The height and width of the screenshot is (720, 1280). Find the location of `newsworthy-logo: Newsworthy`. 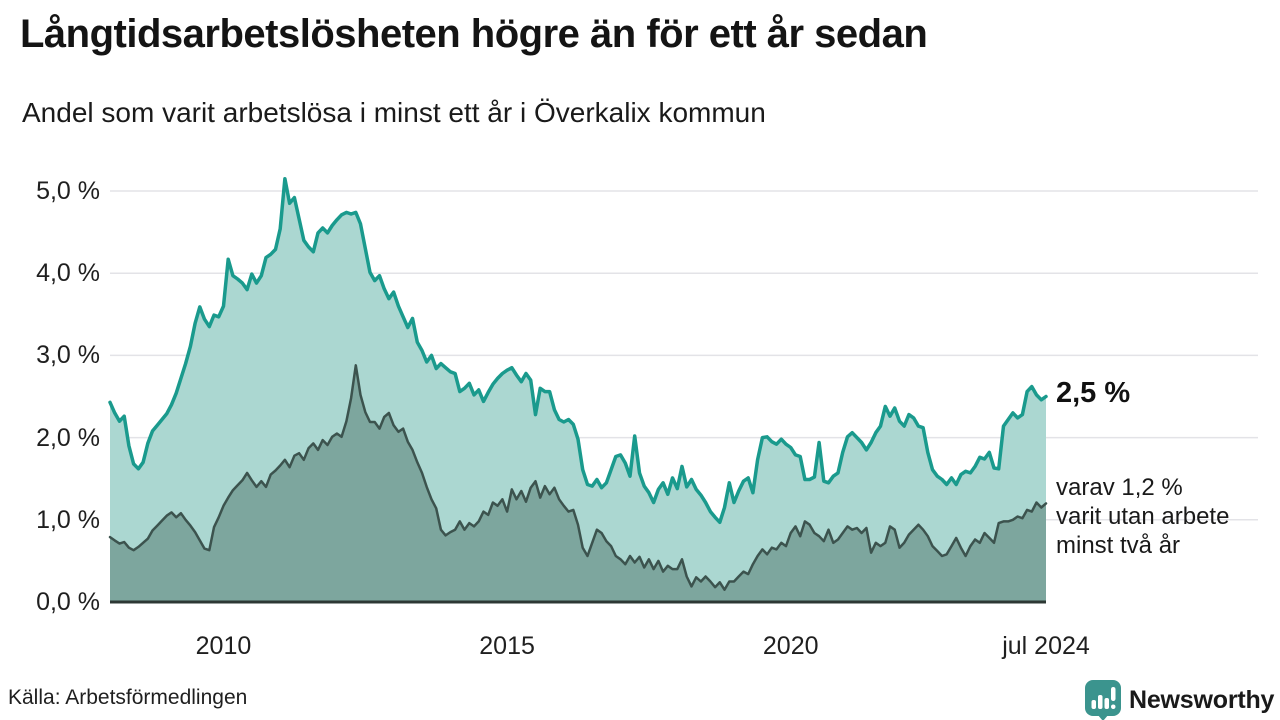

newsworthy-logo: Newsworthy is located at coordinates (1179, 700).